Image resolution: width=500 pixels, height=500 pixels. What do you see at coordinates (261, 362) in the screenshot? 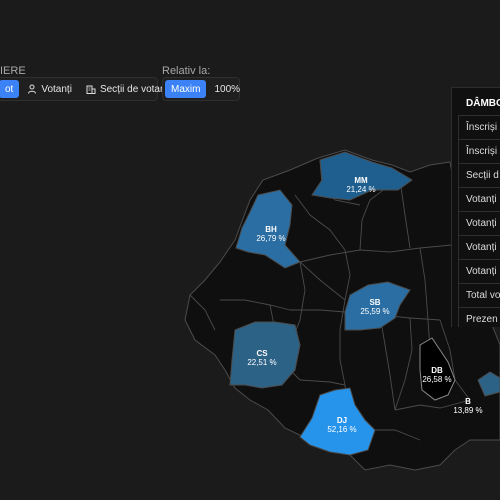
I see `county-value-label: 22,51 %` at bounding box center [261, 362].